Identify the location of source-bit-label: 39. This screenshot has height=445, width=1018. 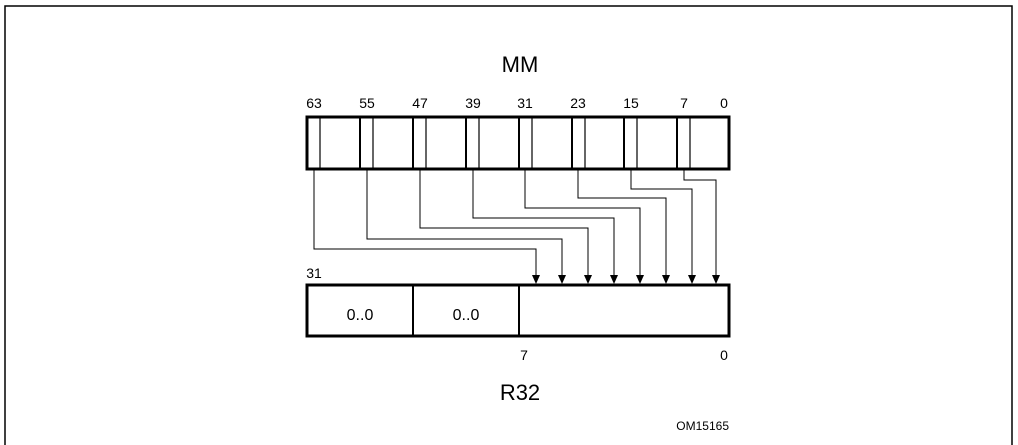
(473, 103).